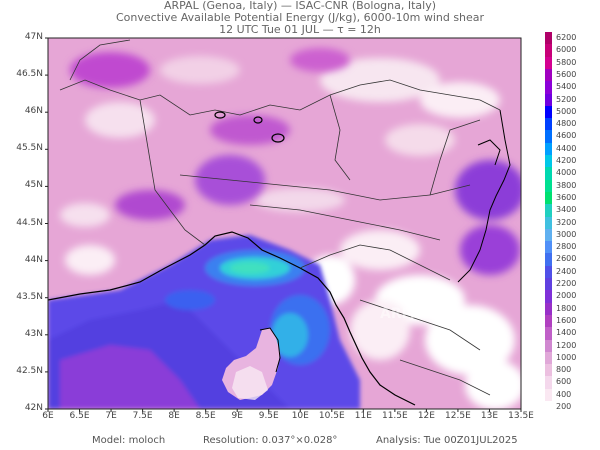  I want to click on colorbar-label: 5000, so click(566, 111).